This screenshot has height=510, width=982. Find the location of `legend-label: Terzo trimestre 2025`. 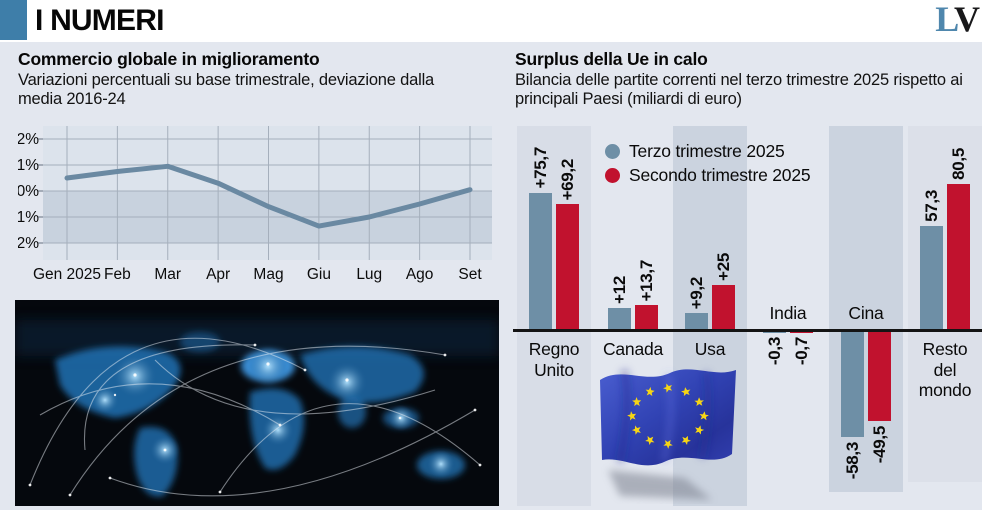

legend-label: Terzo trimestre 2025 is located at coordinates (707, 150).